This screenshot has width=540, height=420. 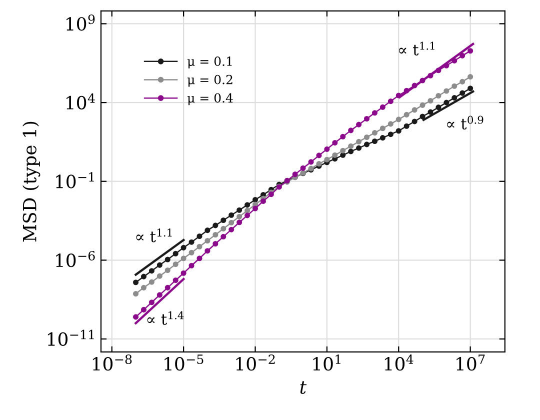 I want to click on legend-label: μ = 0.1, so click(x=209, y=62).